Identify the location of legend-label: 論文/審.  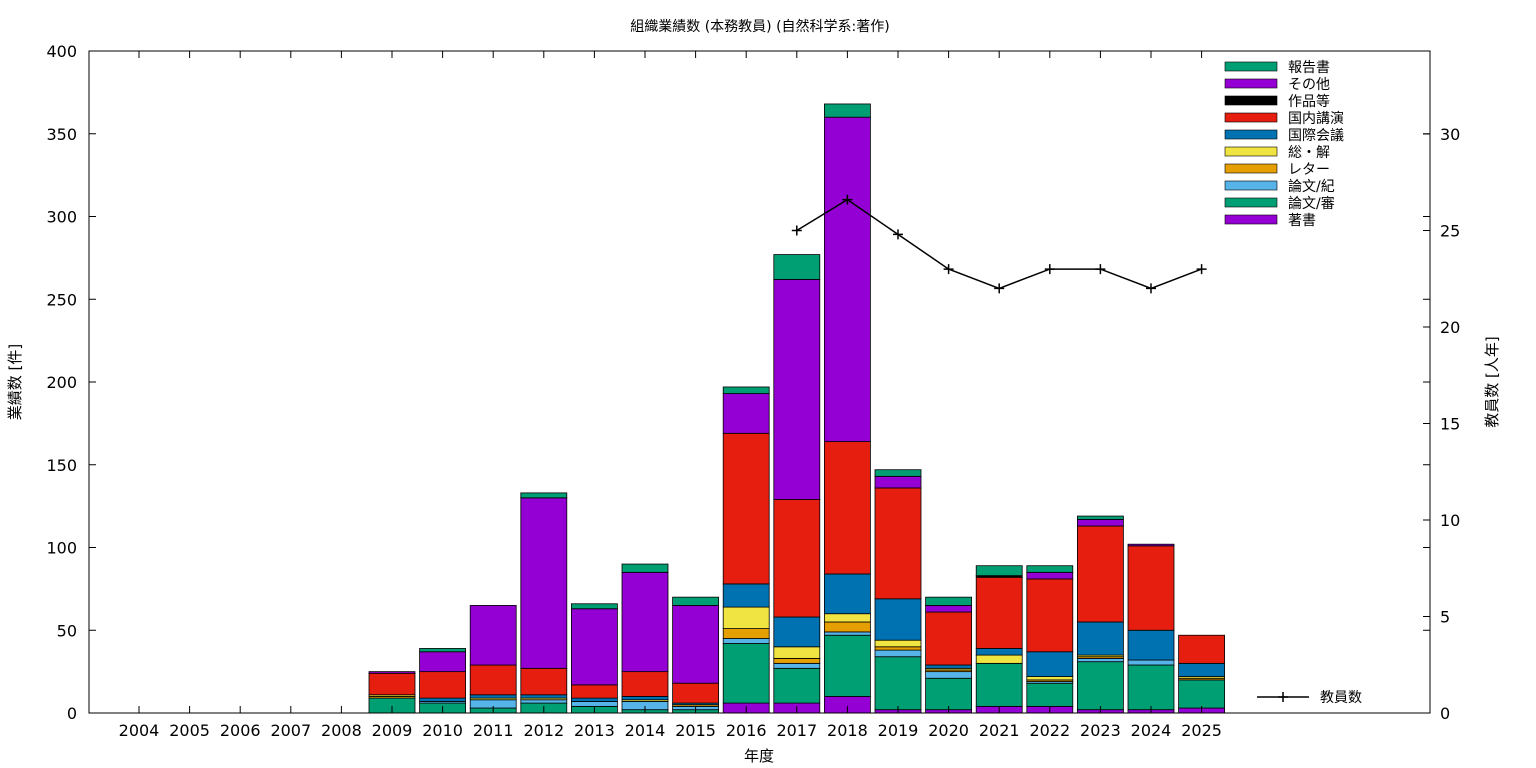
(1311, 204).